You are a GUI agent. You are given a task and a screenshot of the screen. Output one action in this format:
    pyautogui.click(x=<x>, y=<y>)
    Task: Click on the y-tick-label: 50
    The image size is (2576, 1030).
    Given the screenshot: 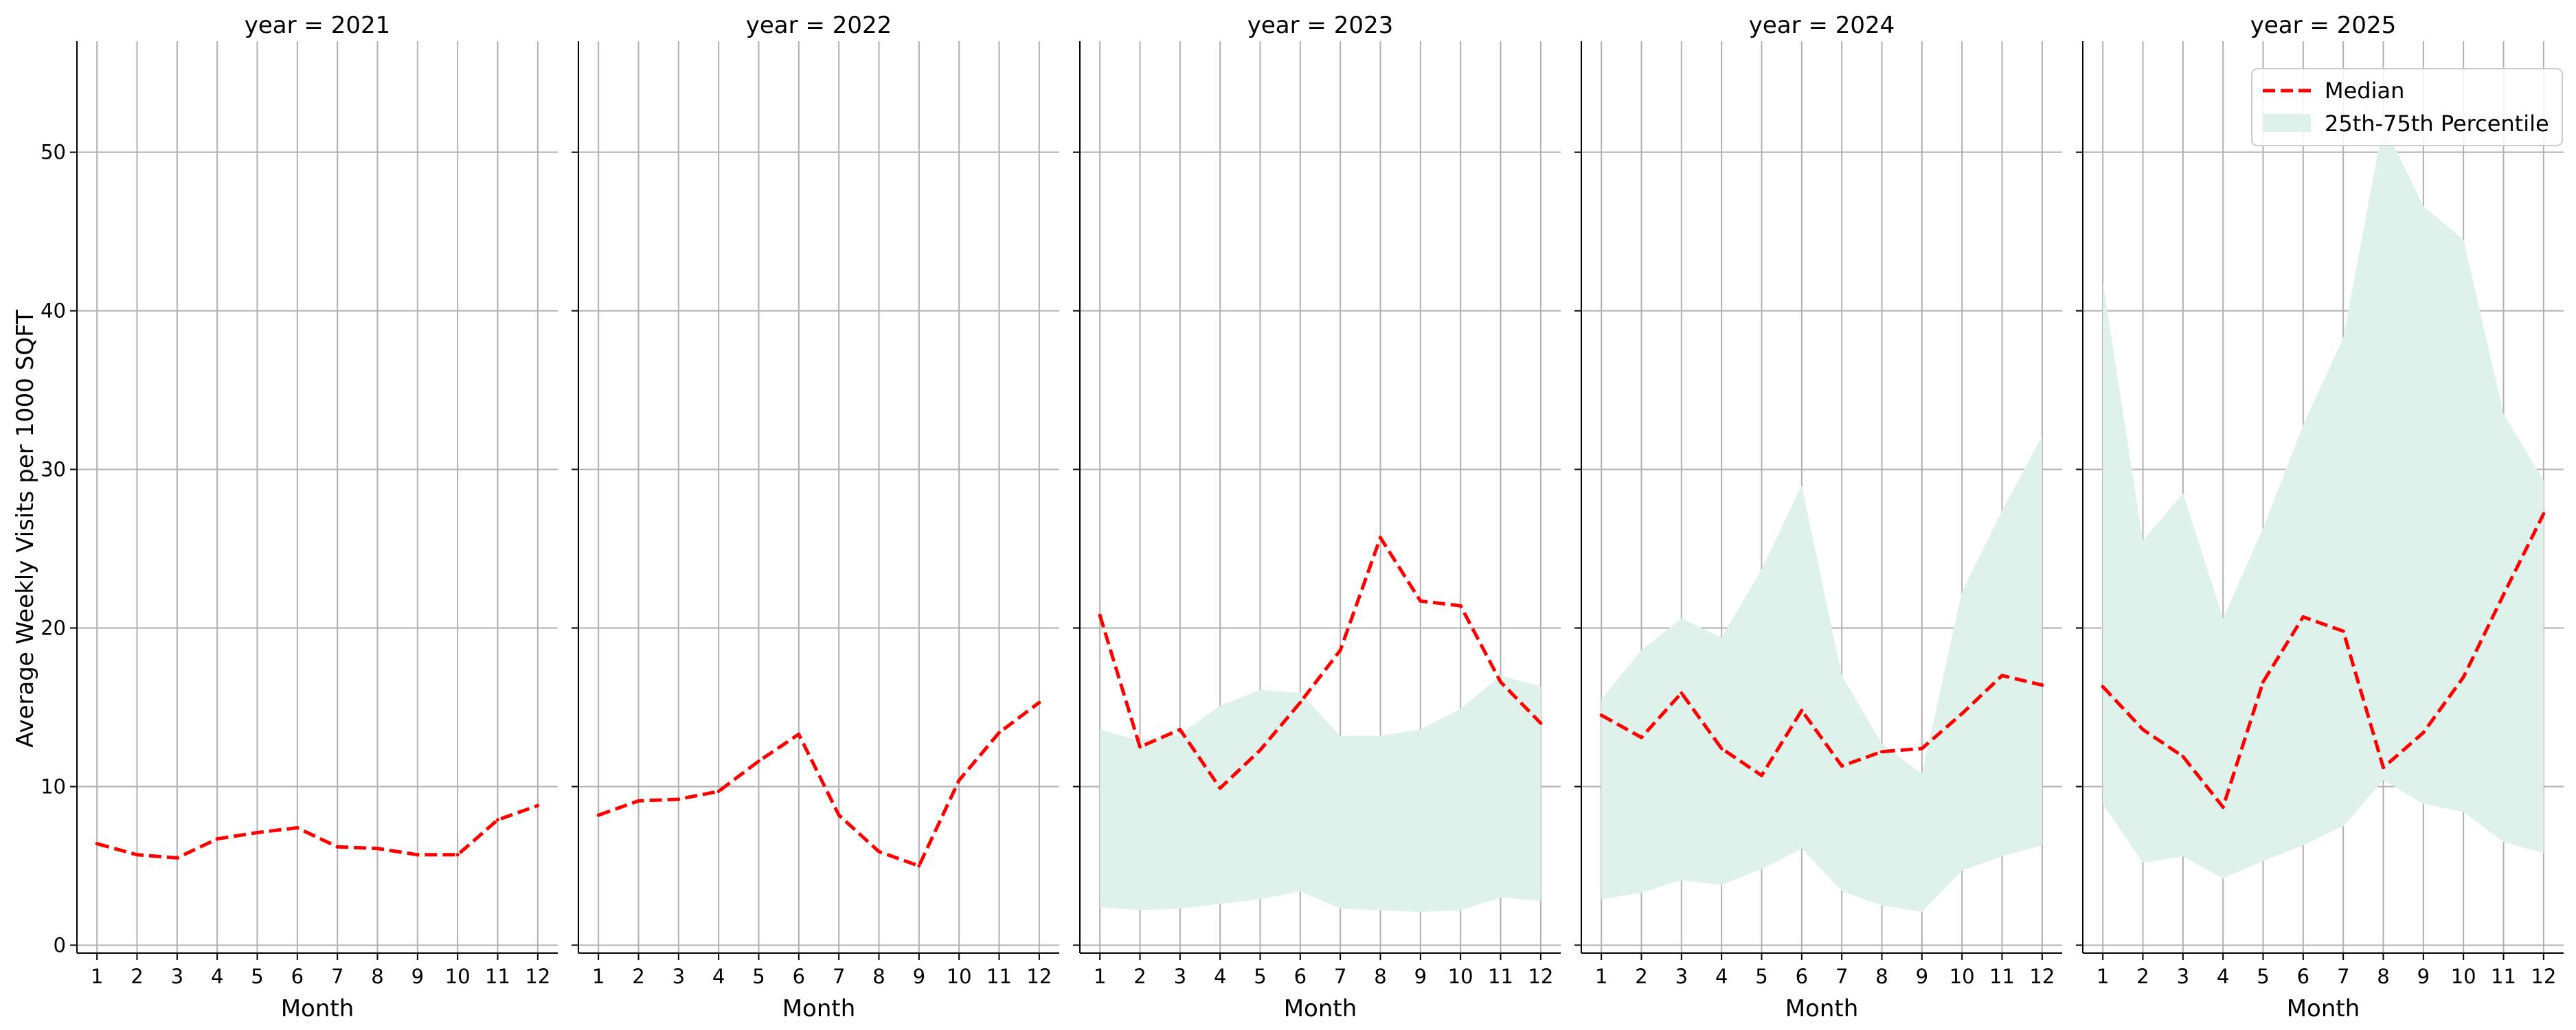 What is the action you would take?
    pyautogui.click(x=53, y=152)
    